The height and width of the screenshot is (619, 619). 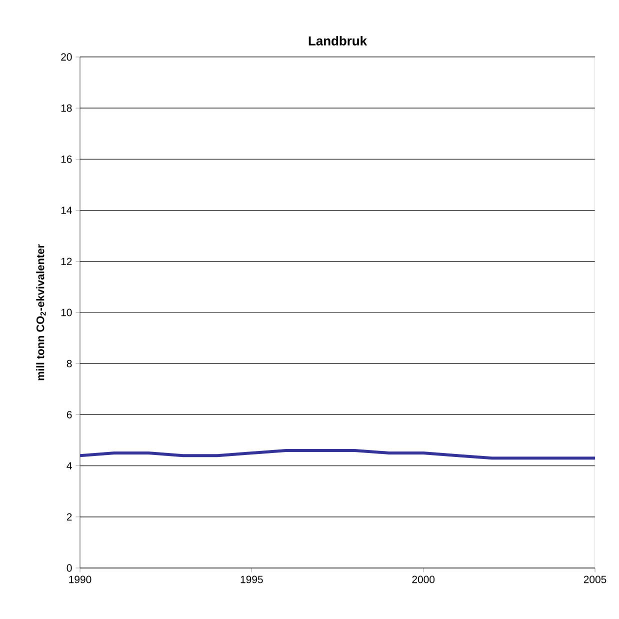 What do you see at coordinates (595, 580) in the screenshot?
I see `x-tick-label: 2005` at bounding box center [595, 580].